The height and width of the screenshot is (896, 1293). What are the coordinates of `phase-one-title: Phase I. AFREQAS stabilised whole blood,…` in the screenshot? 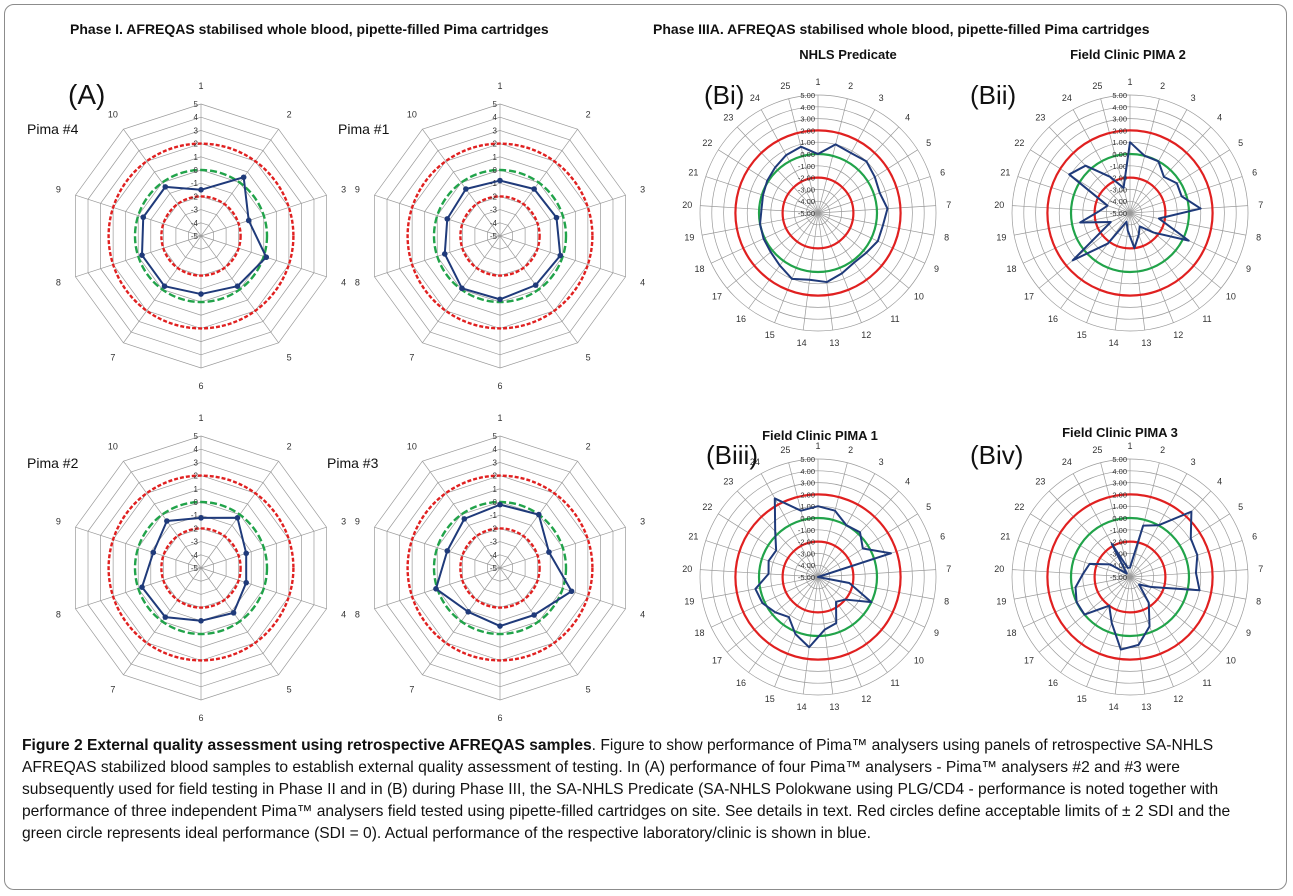 It's located at (309, 29).